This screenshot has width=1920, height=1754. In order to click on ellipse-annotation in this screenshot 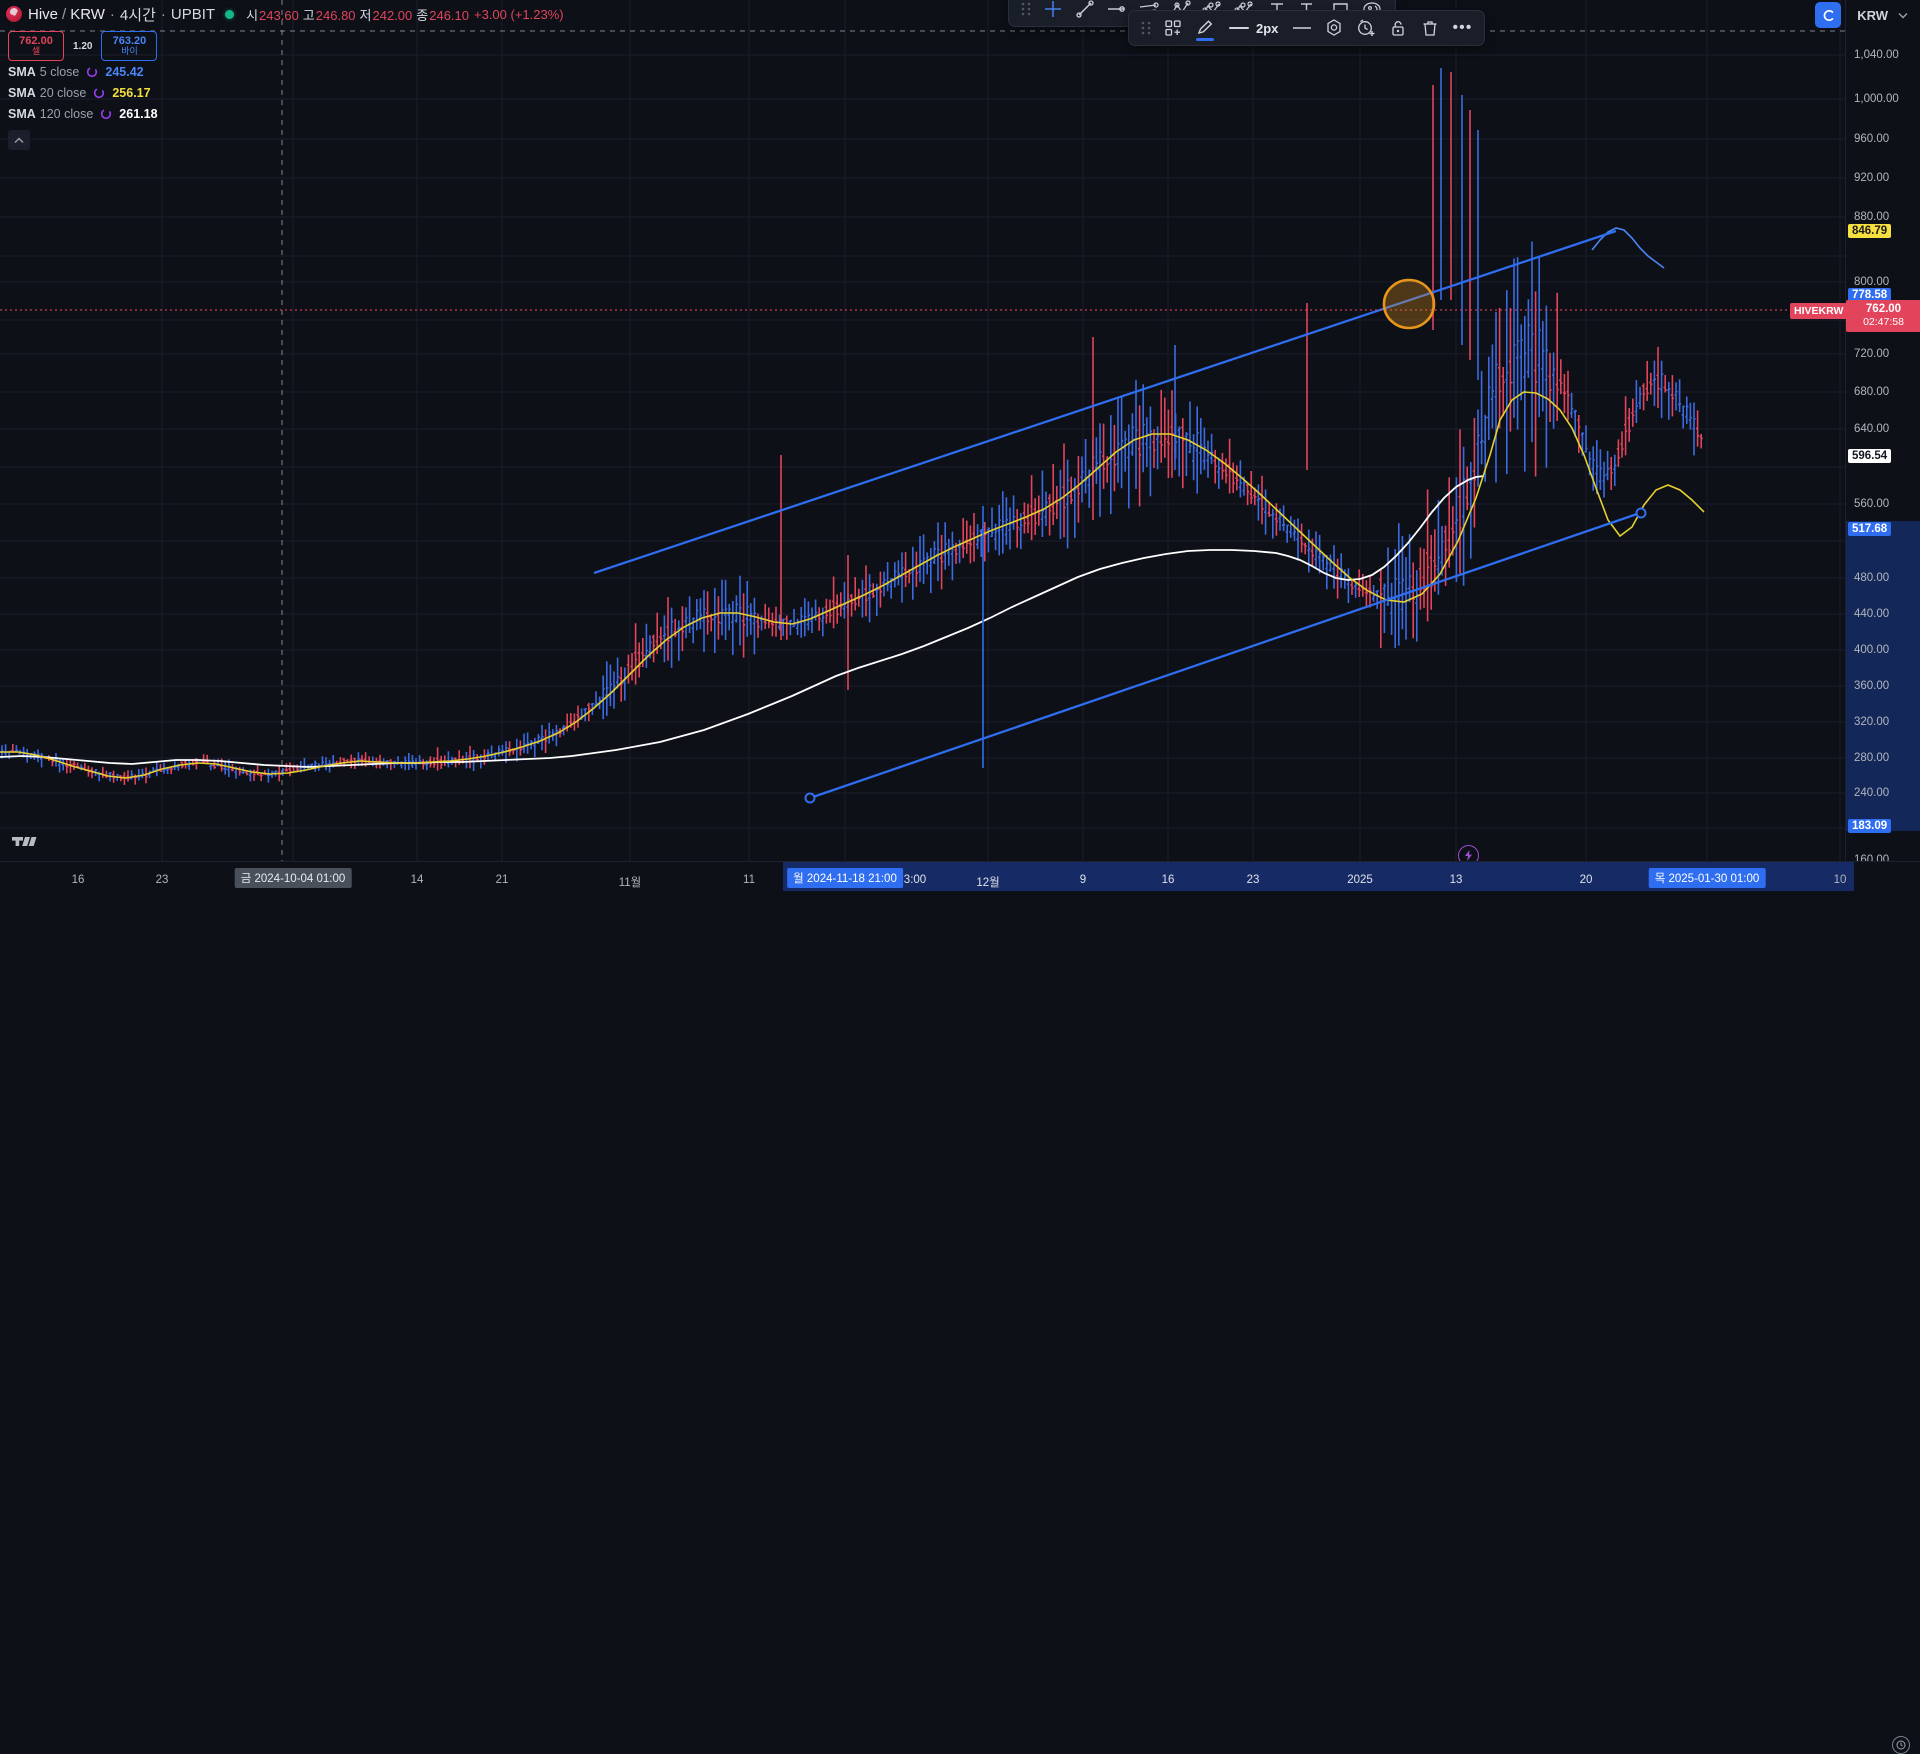, I will do `click(1409, 304)`.